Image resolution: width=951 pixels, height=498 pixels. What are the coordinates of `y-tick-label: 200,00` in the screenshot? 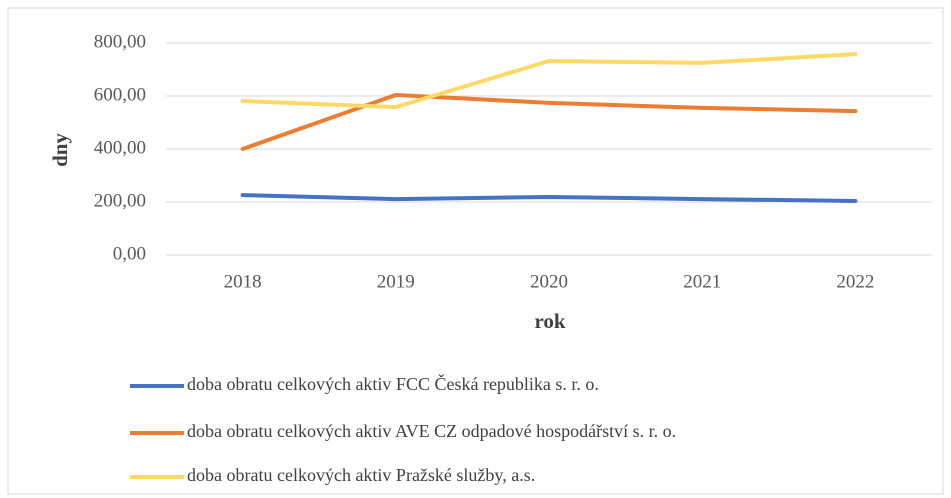 It's located at (120, 200).